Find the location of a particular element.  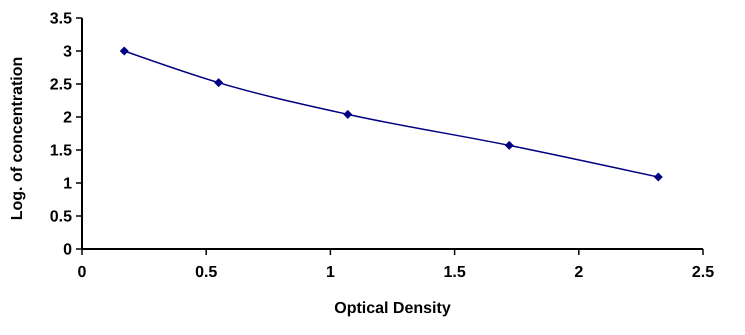

x-tick-label: 1.5 is located at coordinates (454, 272).